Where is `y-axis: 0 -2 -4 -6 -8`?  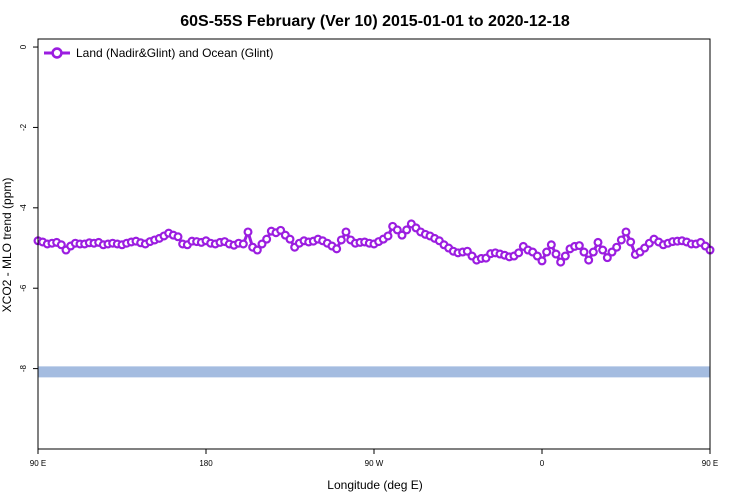
y-axis: 0 -2 -4 -6 -8 is located at coordinates (28, 208).